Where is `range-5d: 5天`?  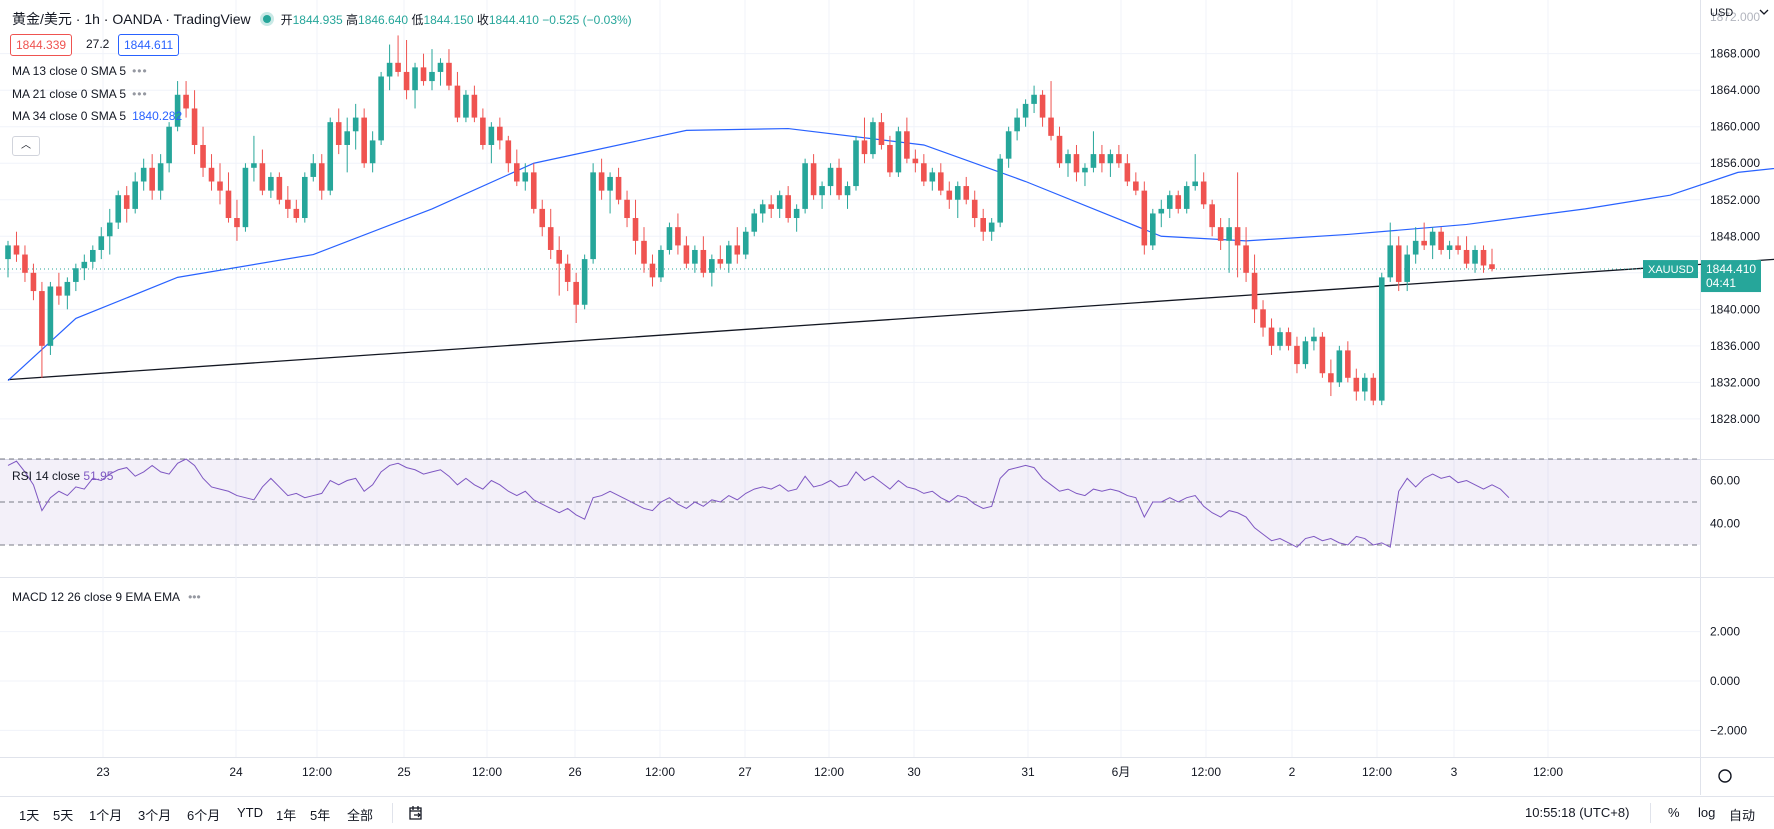 range-5d: 5天 is located at coordinates (63, 815).